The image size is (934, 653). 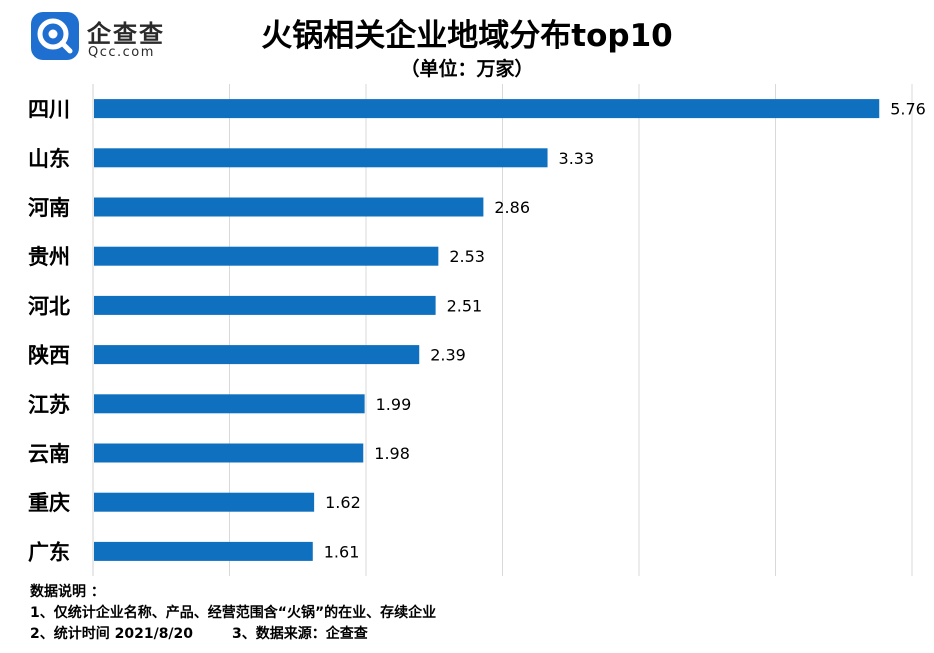 What do you see at coordinates (67, 592) in the screenshot?
I see `notes-heading: 数据说明 ：` at bounding box center [67, 592].